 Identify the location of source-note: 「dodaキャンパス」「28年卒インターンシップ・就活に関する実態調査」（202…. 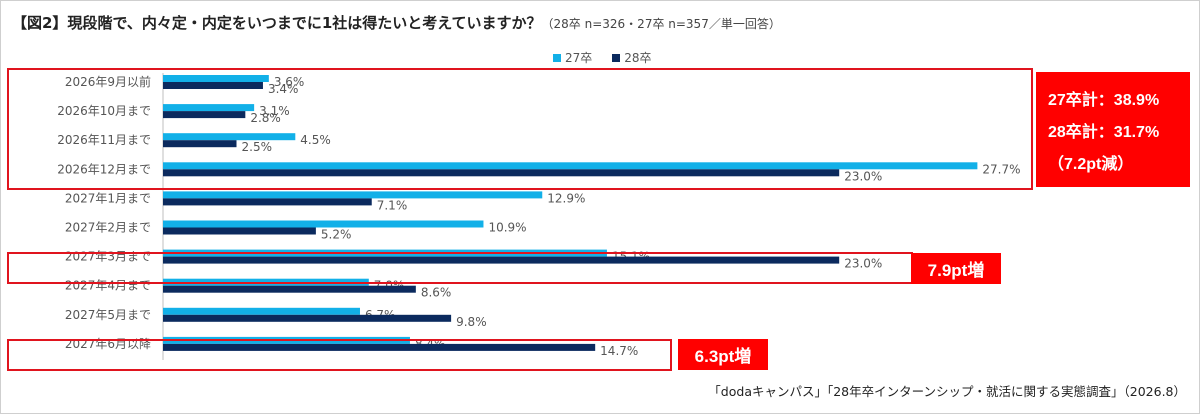
(947, 391).